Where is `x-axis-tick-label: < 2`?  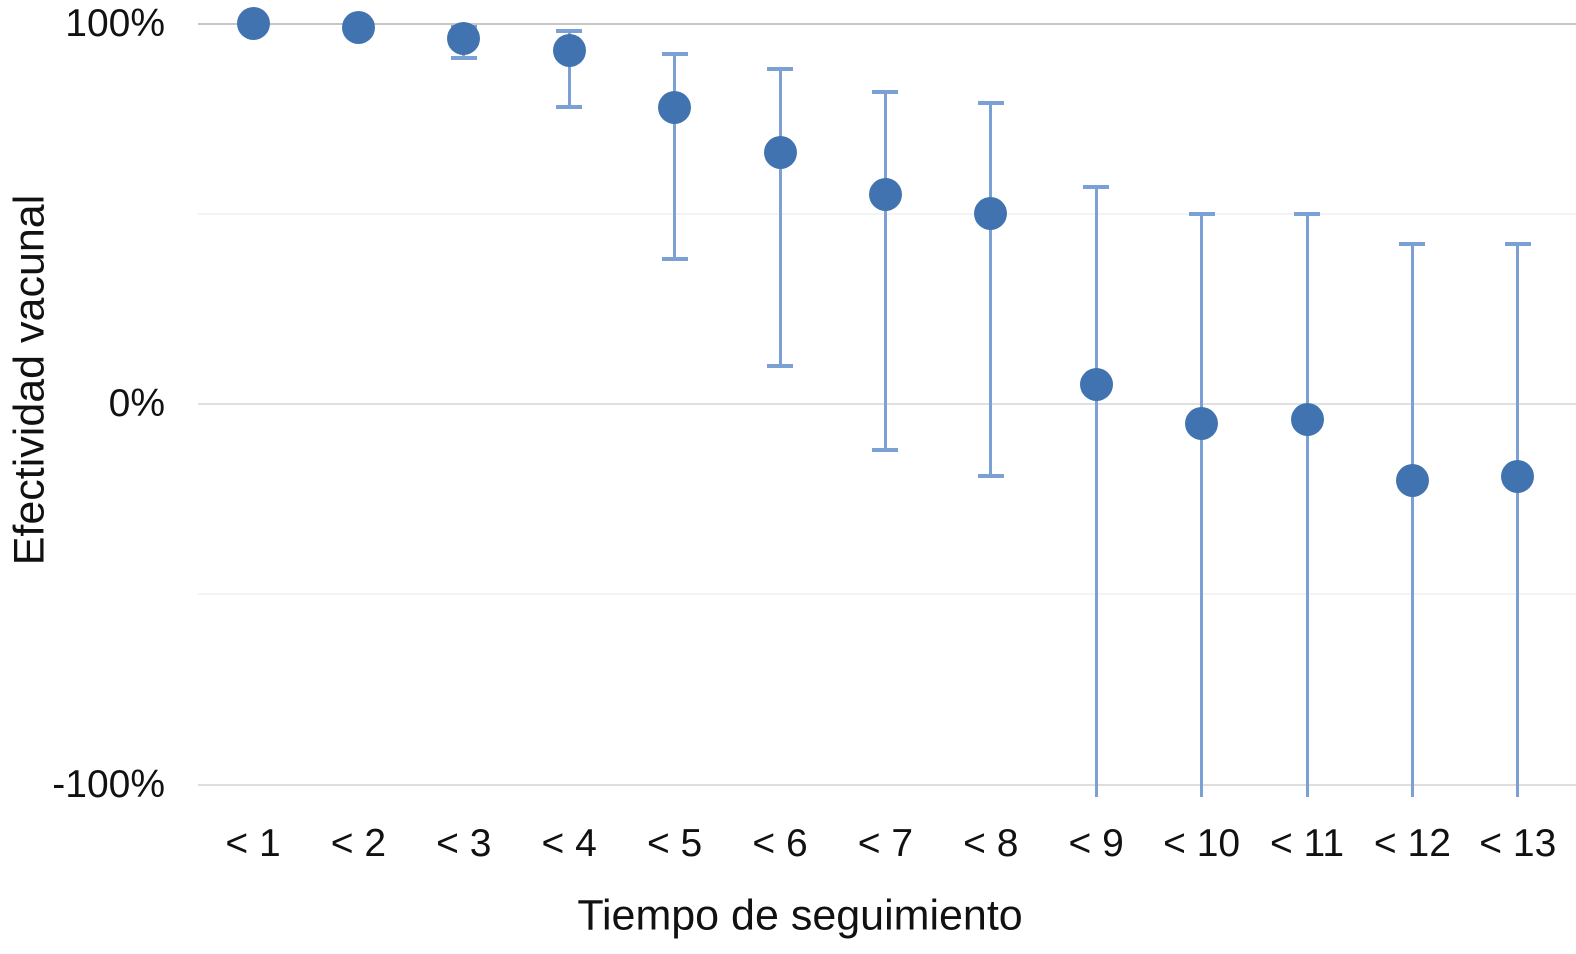
x-axis-tick-label: < 2 is located at coordinates (358, 843).